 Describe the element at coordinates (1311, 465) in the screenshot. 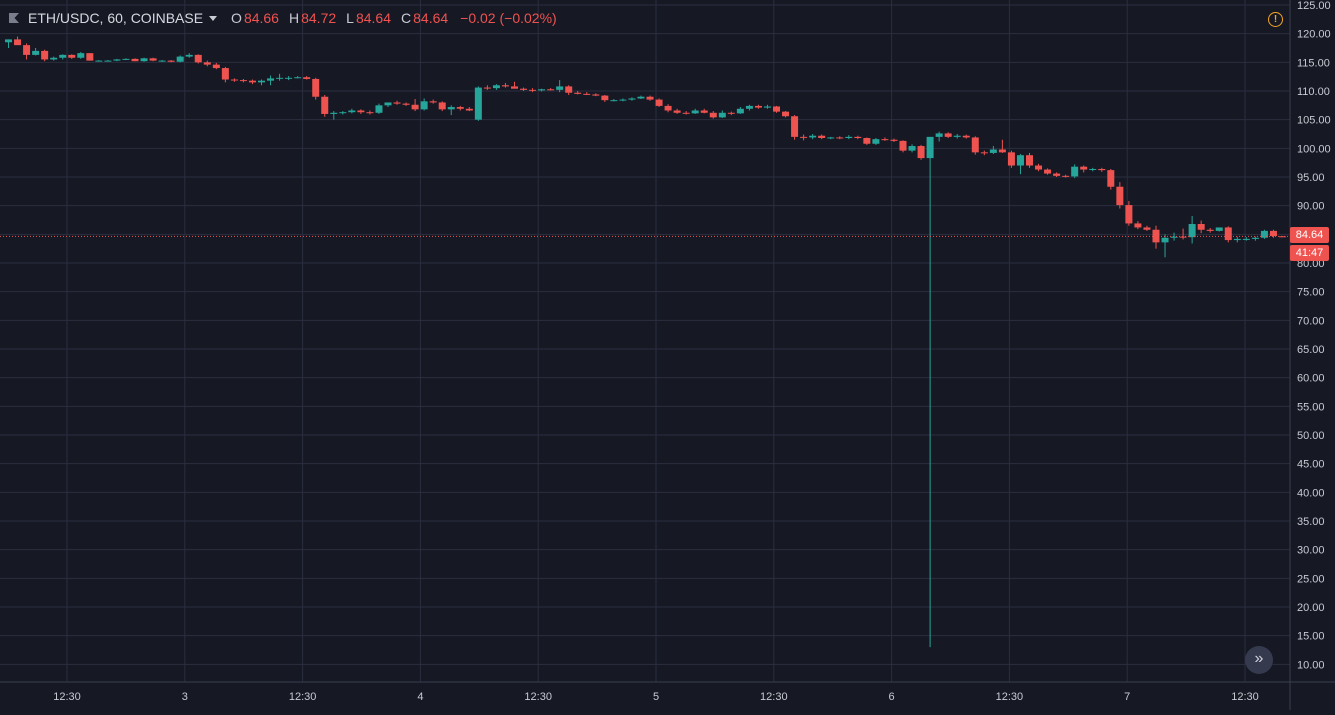

I see `y-tick-label: 45.00` at that location.